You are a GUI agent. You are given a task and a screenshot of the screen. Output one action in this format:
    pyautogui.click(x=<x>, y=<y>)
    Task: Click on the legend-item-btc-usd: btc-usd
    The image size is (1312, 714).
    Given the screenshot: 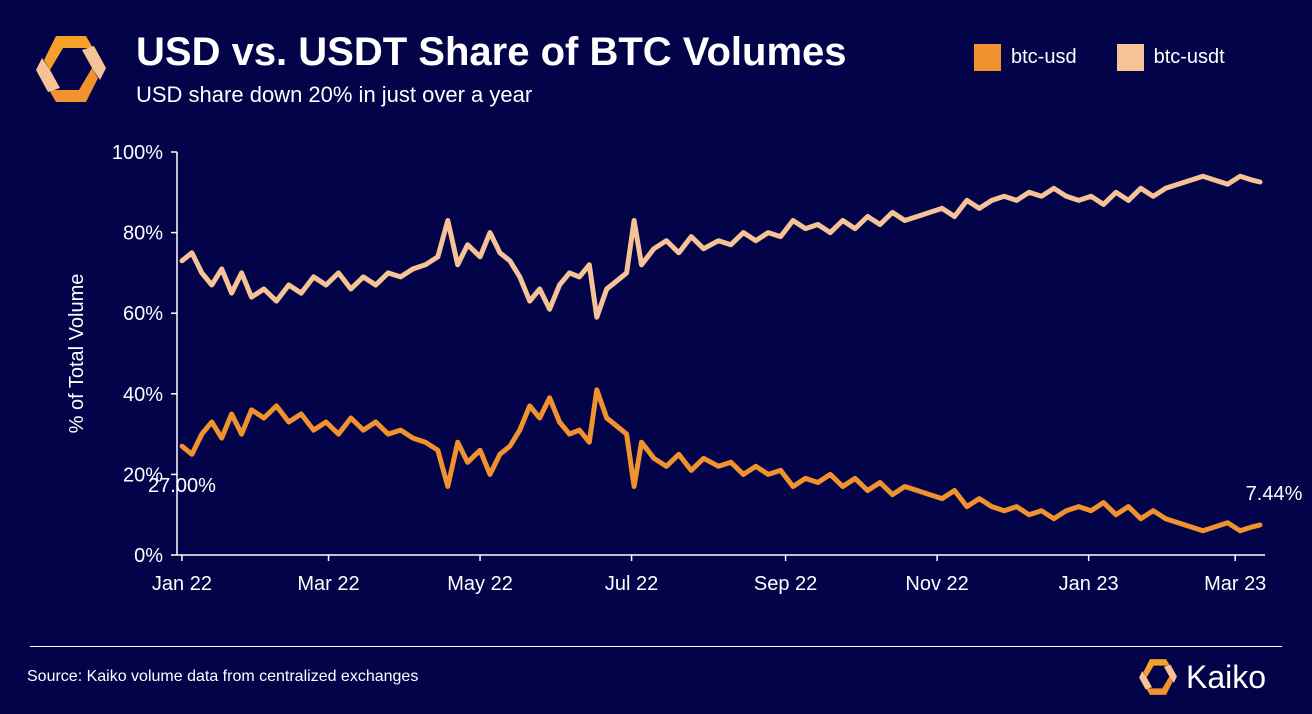 What is the action you would take?
    pyautogui.click(x=1025, y=57)
    